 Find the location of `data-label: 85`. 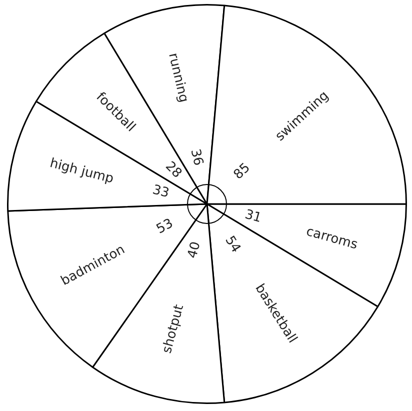

data-label: 85 is located at coordinates (242, 171).